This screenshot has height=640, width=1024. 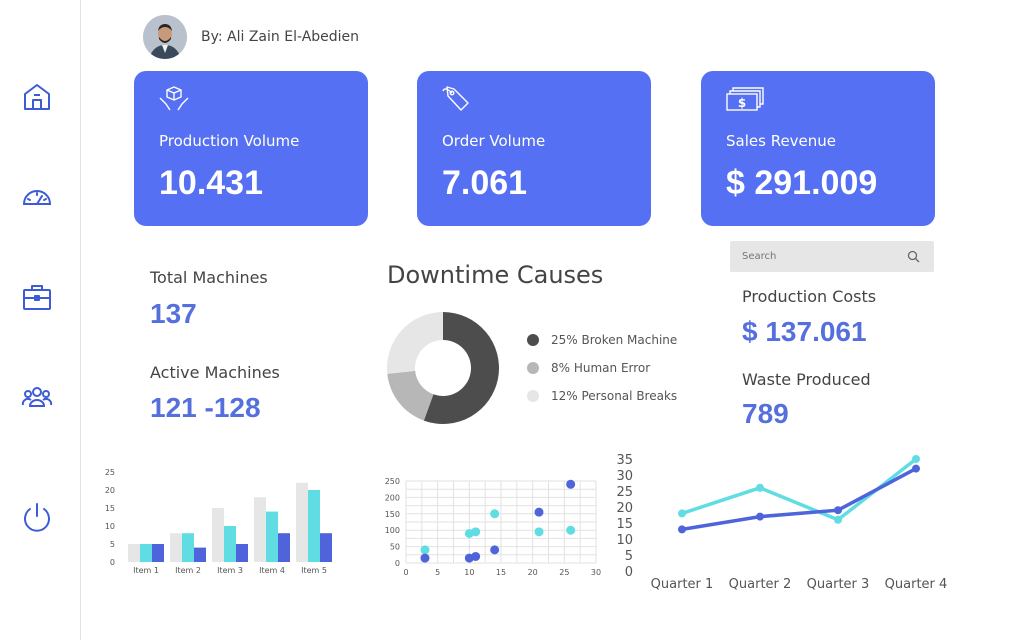 I want to click on kpi-value: 7.061, so click(x=485, y=183).